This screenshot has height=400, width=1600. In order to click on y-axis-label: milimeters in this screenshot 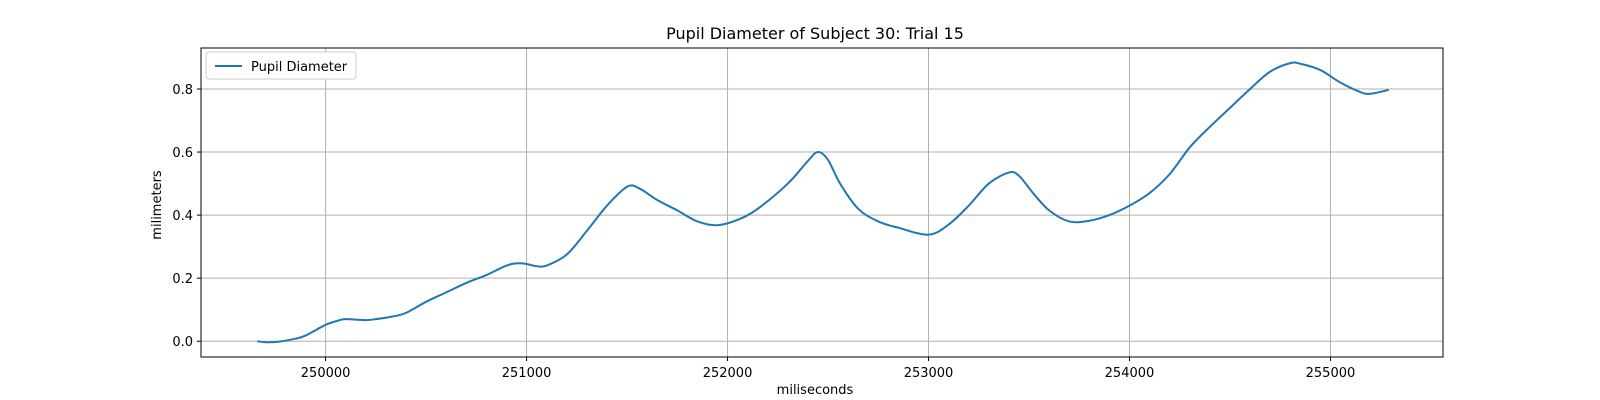, I will do `click(157, 205)`.